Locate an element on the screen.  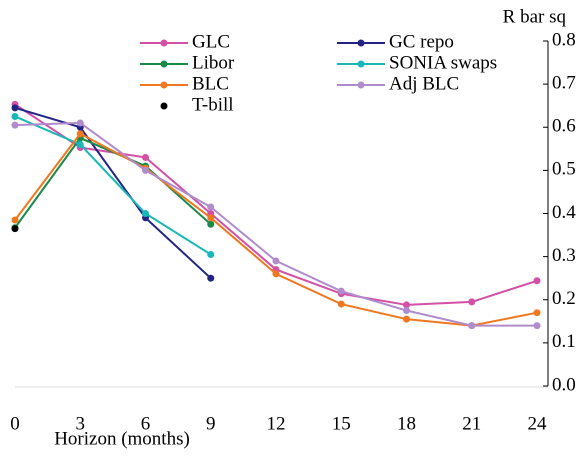
legend-label: SONIA swaps is located at coordinates (443, 62).